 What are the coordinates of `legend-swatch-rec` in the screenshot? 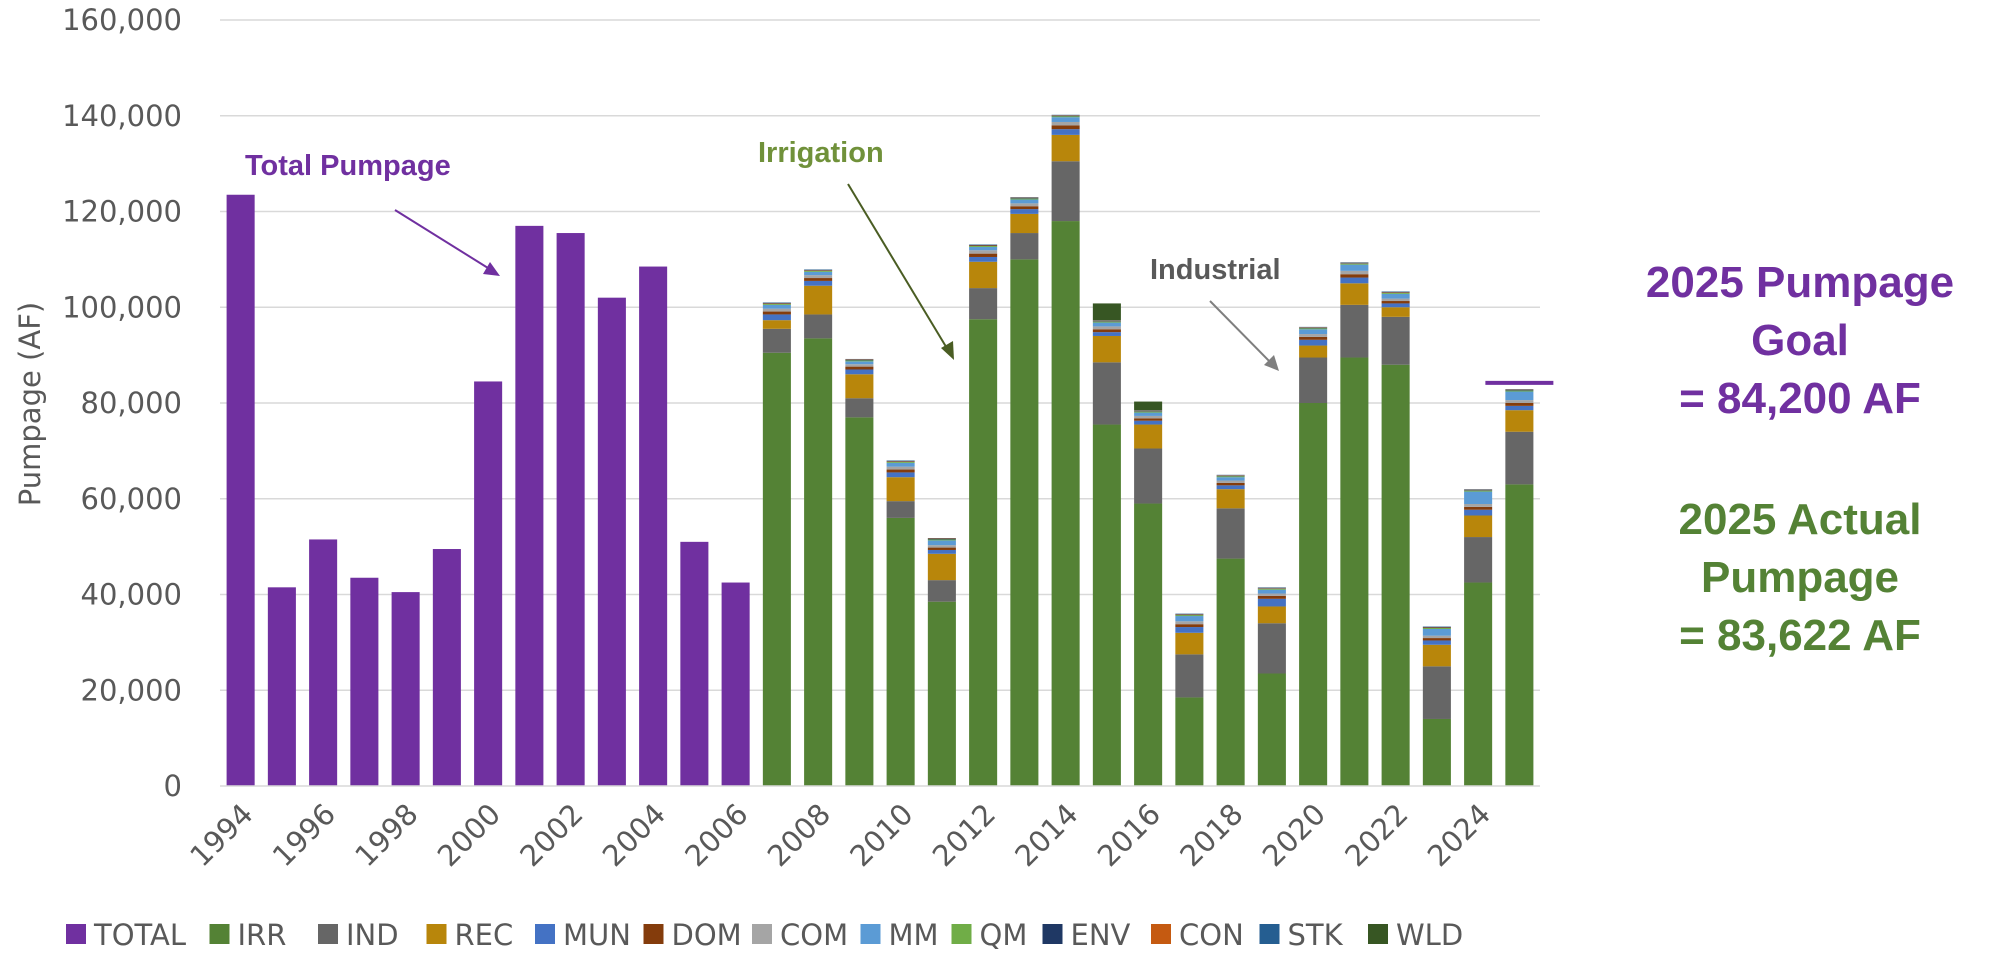 It's located at (436, 934).